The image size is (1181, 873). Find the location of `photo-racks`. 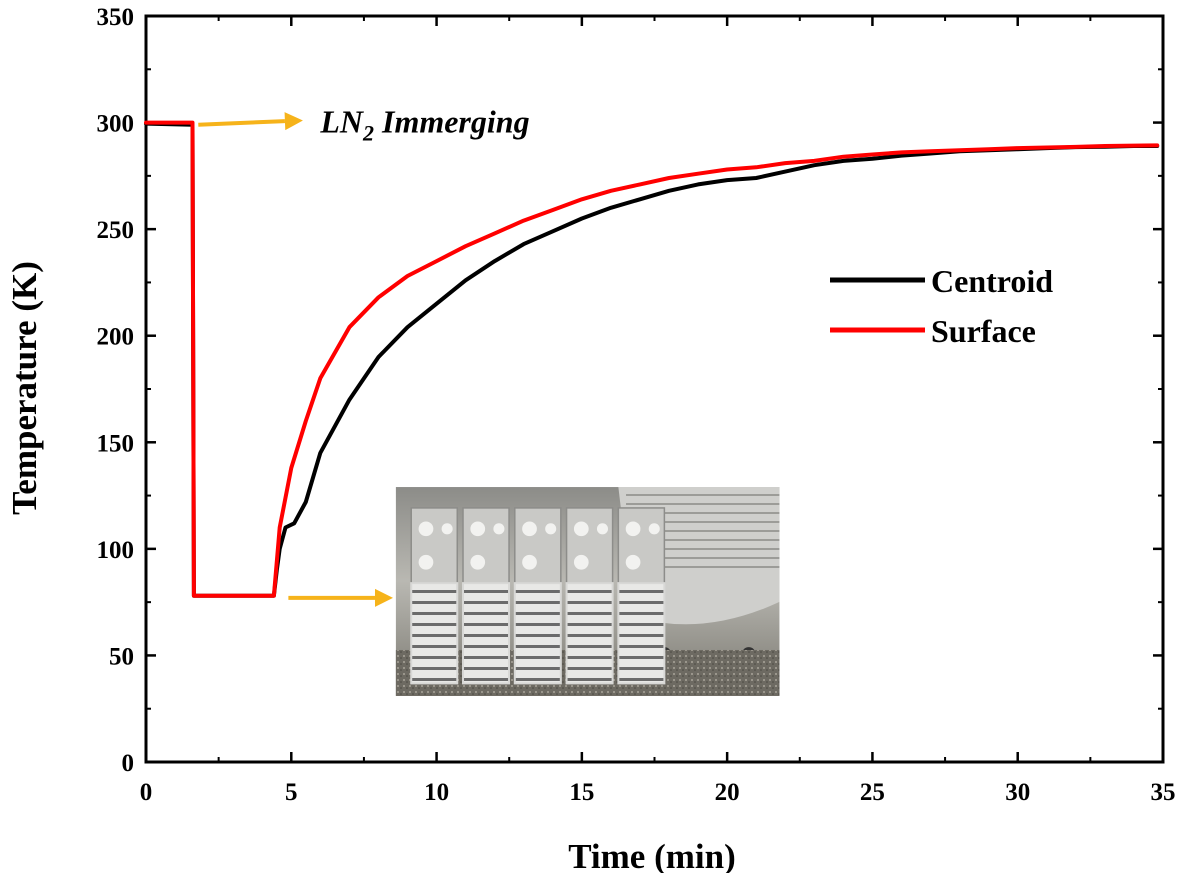

photo-racks is located at coordinates (538, 596).